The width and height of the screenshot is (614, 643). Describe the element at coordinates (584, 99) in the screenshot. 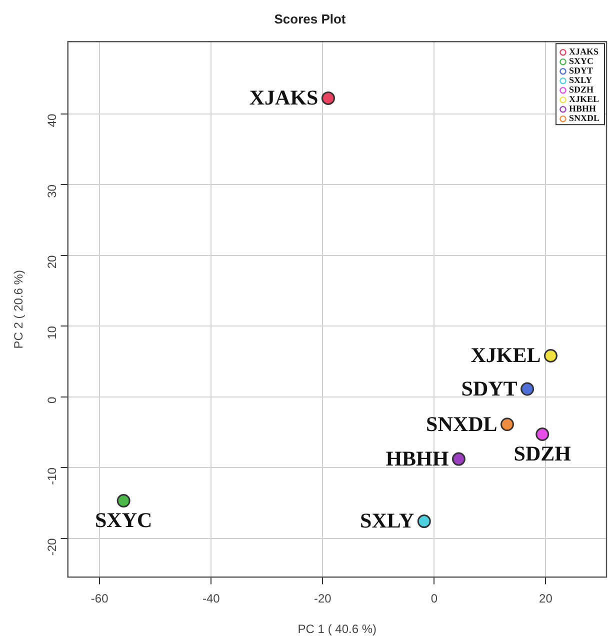

I see `legend-label: XJKEL` at that location.